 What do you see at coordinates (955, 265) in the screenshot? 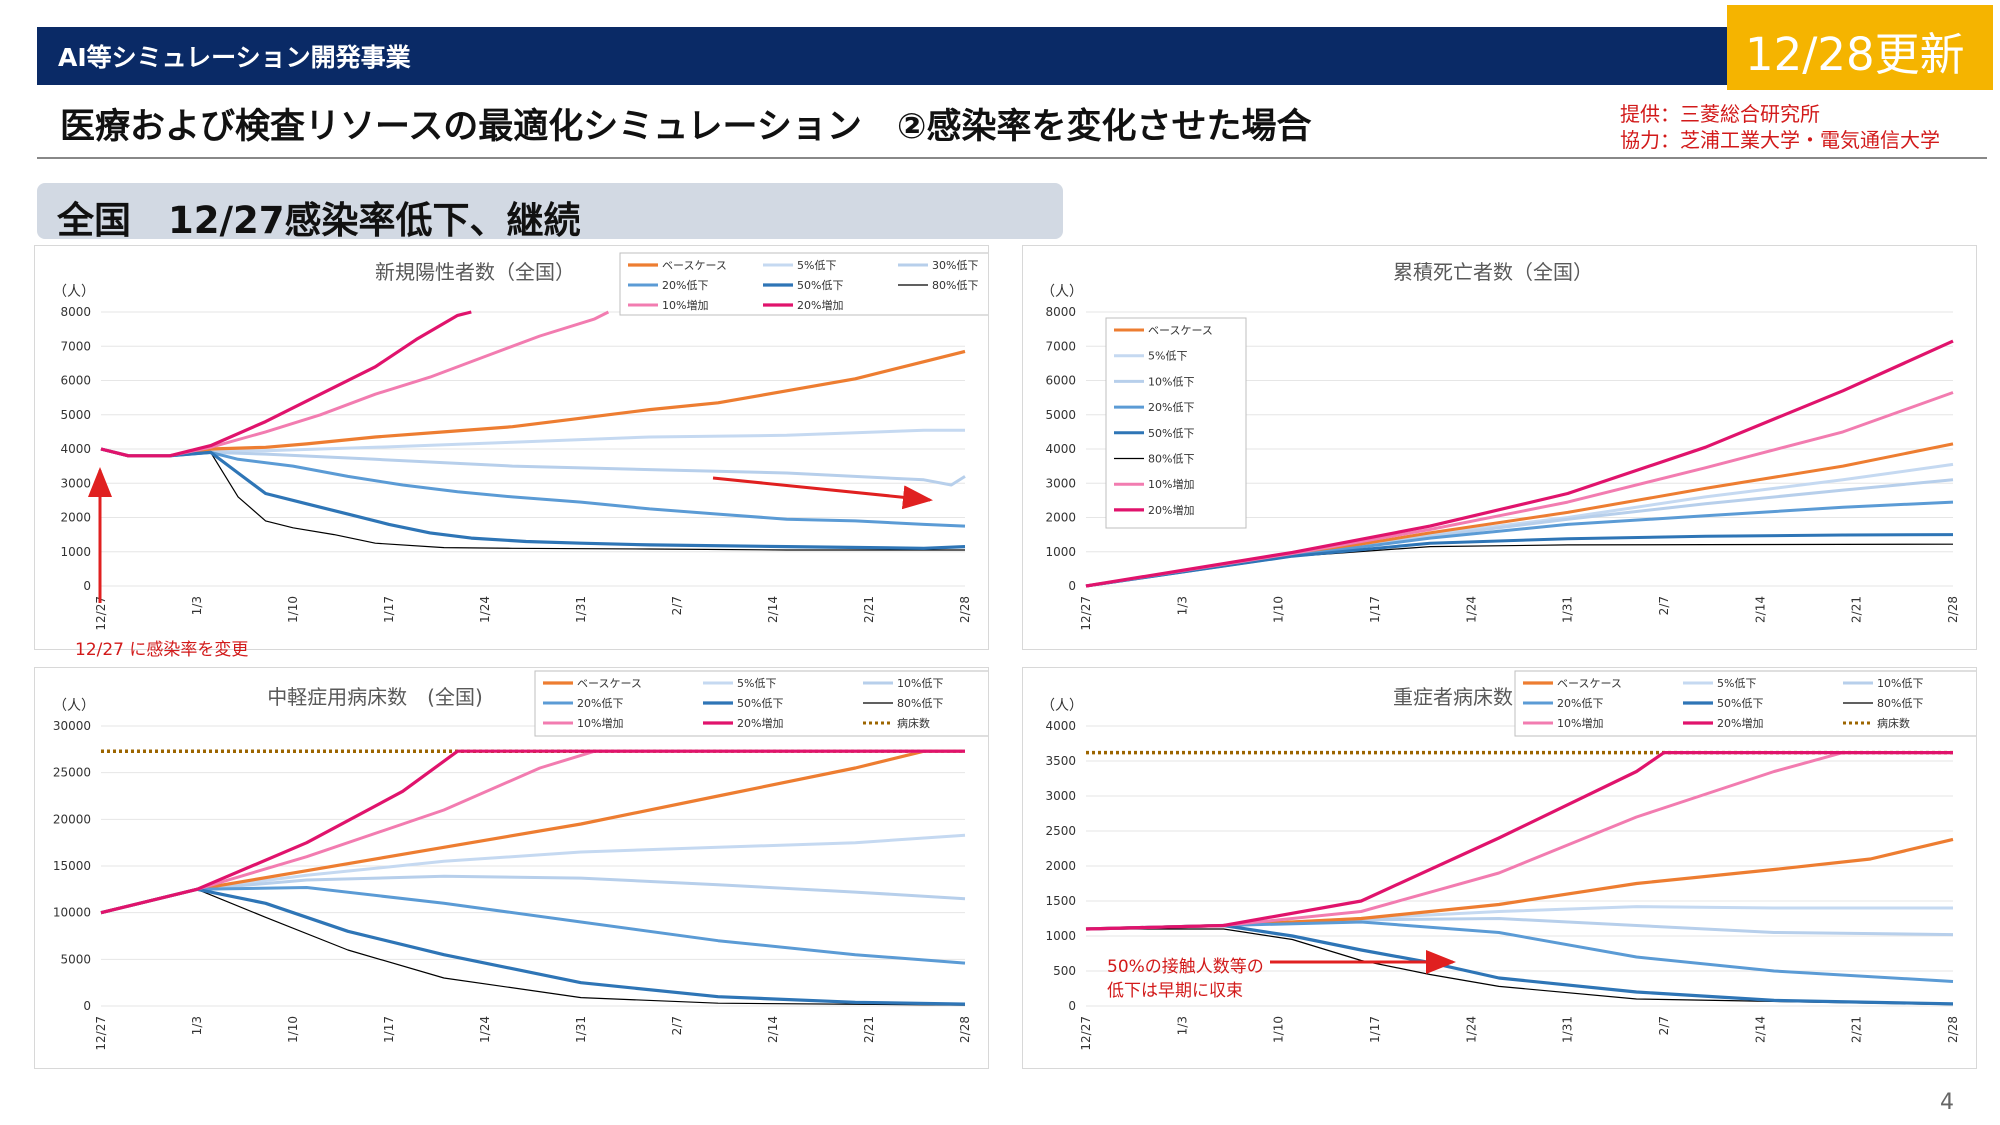
I see `legend-label: 30%低下` at bounding box center [955, 265].